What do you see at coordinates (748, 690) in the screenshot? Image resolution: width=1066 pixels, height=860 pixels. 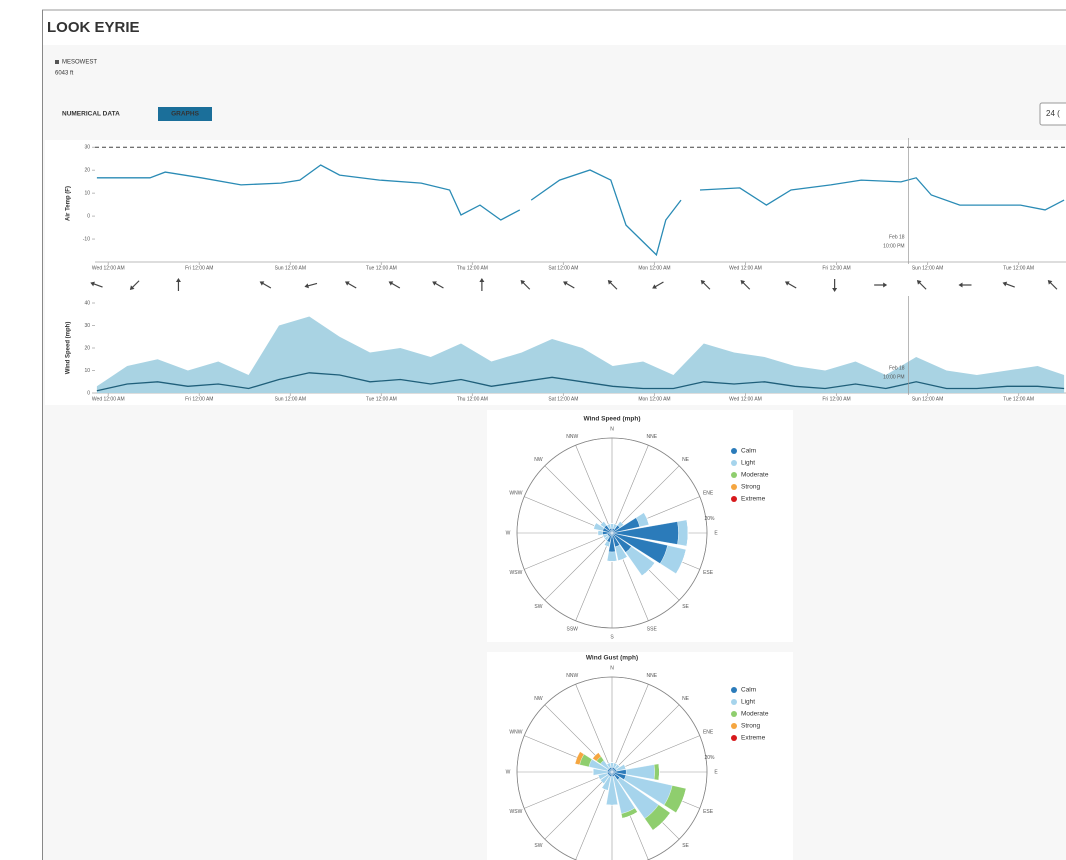 I see `legend-label: Calm` at bounding box center [748, 690].